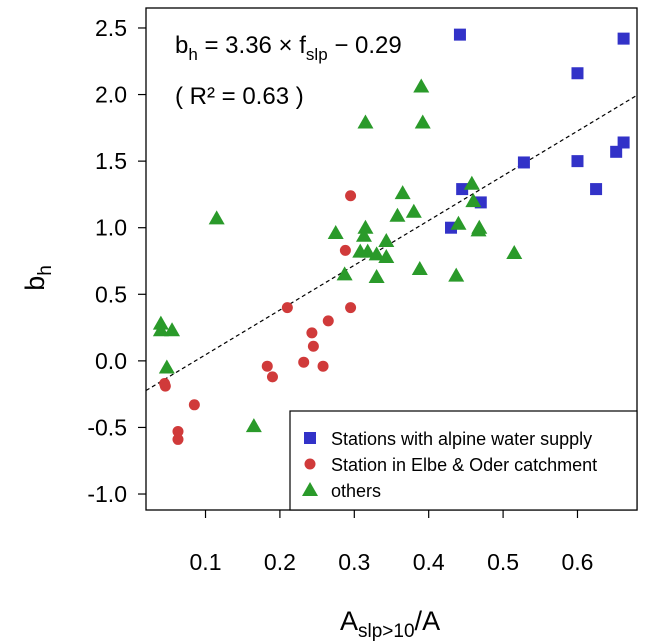 This screenshot has height=642, width=651. What do you see at coordinates (107, 494) in the screenshot?
I see `y-tick-label: -1.0` at bounding box center [107, 494].